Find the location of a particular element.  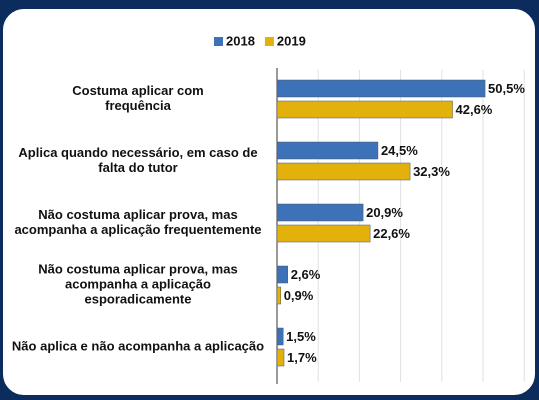

value-label: 42,6% is located at coordinates (474, 109).